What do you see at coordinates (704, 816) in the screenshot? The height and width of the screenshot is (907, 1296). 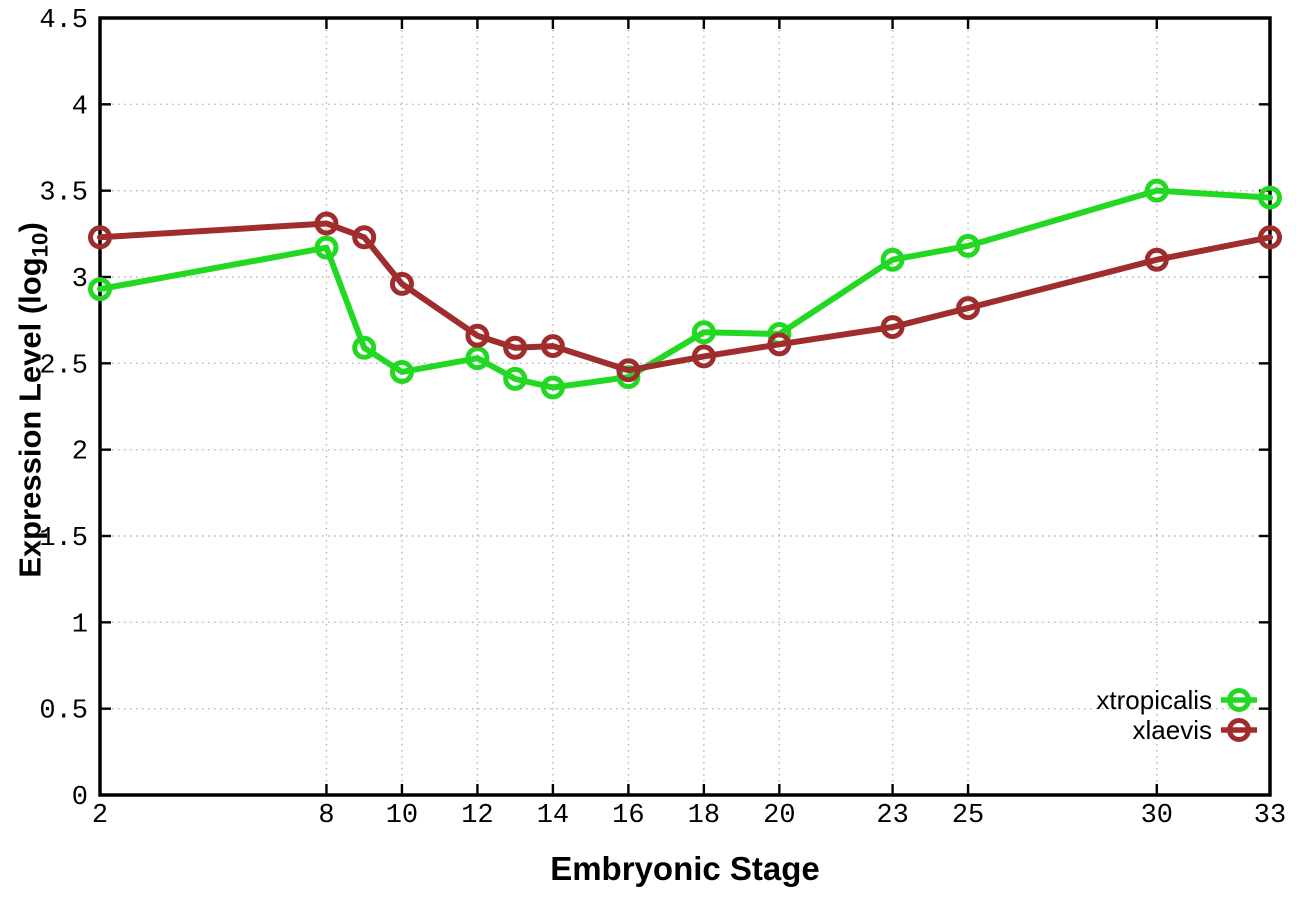 I see `x-tick-label: 18` at bounding box center [704, 816].